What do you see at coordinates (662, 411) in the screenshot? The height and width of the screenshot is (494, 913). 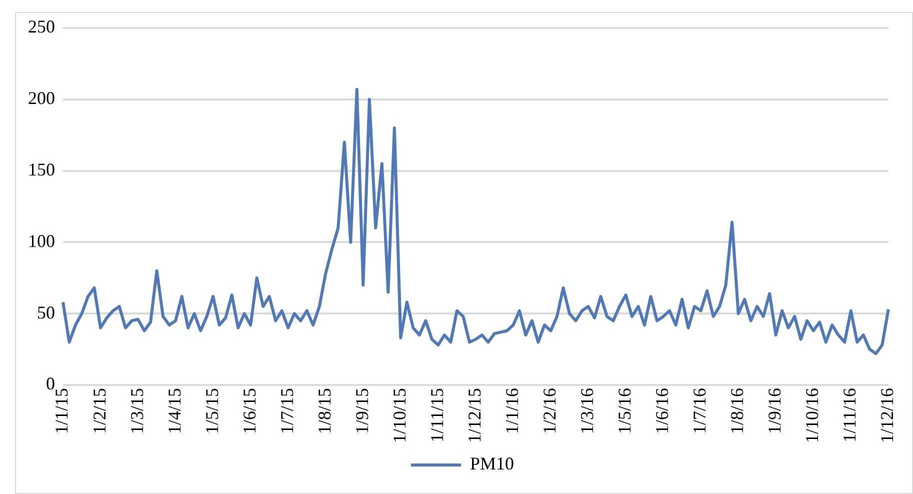 I see `x-tick-label: 1/6/16` at bounding box center [662, 411].